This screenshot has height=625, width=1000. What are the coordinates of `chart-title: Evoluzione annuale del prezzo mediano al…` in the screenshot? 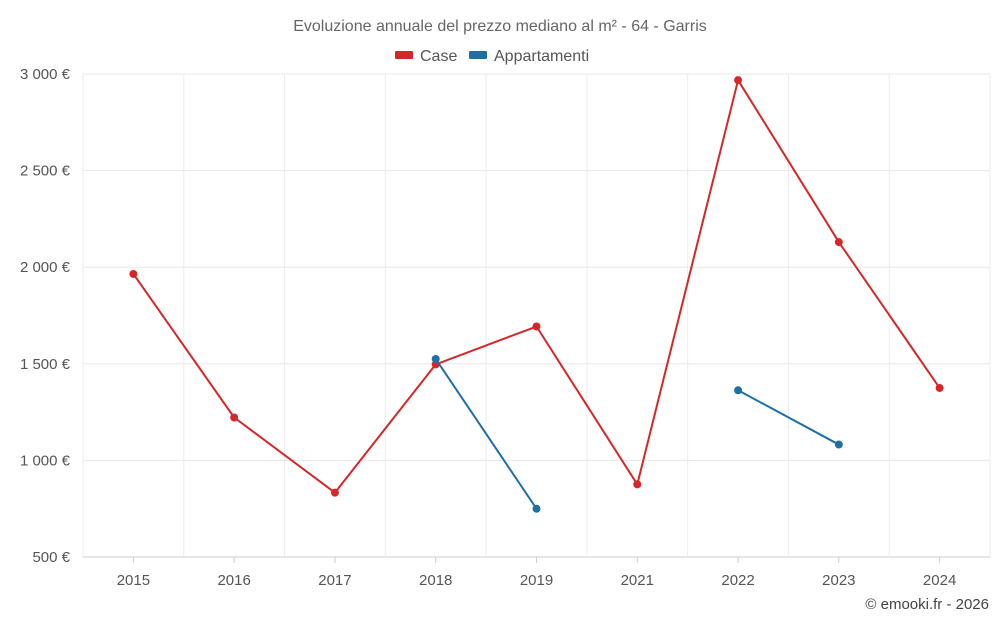 It's located at (500, 26).